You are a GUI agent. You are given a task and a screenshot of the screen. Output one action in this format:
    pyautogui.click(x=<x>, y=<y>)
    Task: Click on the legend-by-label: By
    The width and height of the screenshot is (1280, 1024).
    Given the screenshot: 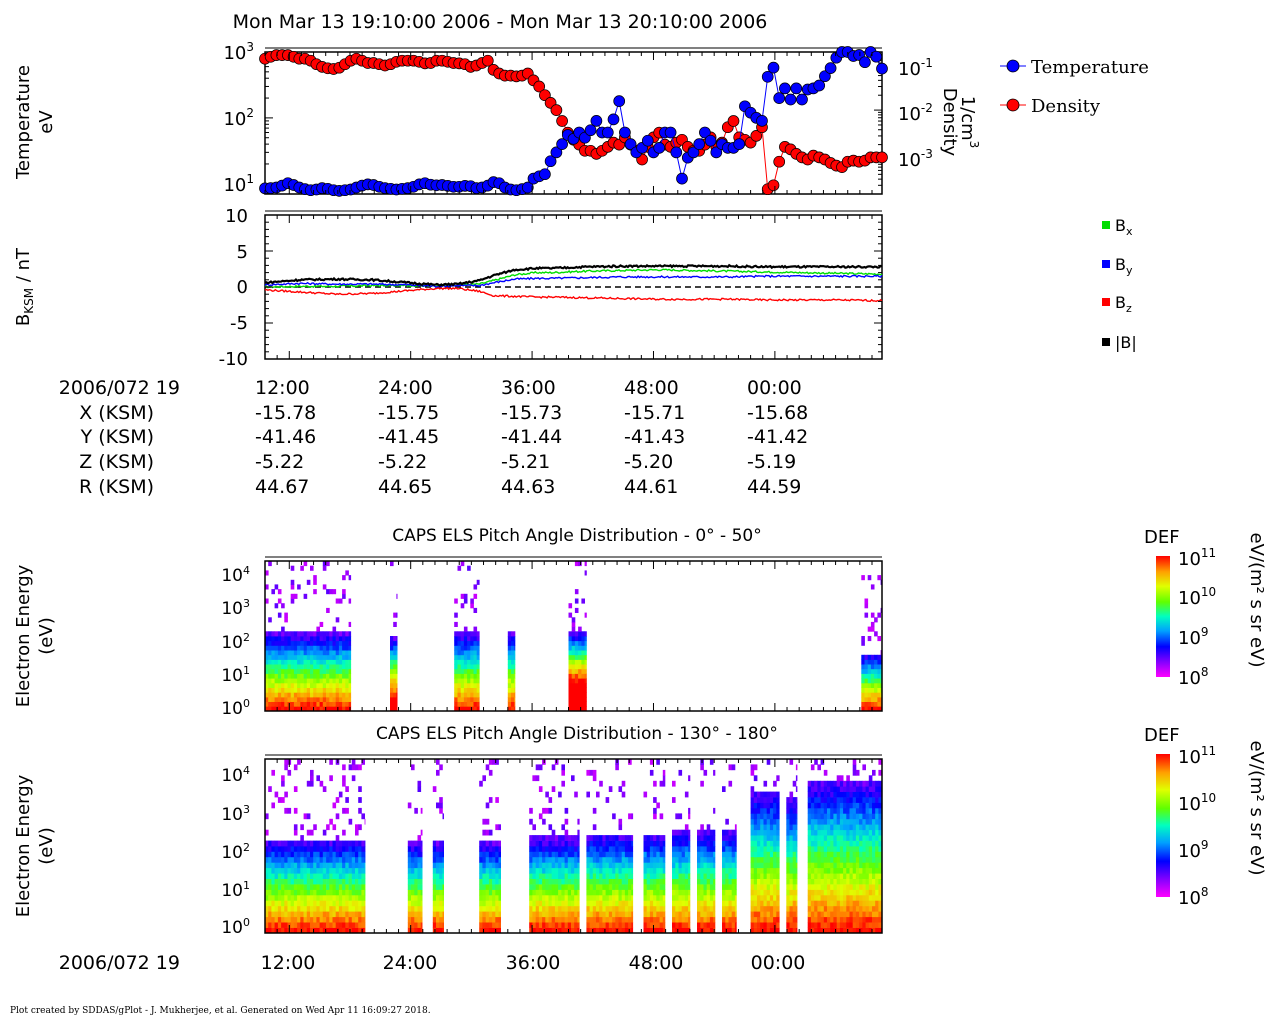 What is the action you would take?
    pyautogui.click(x=1124, y=266)
    